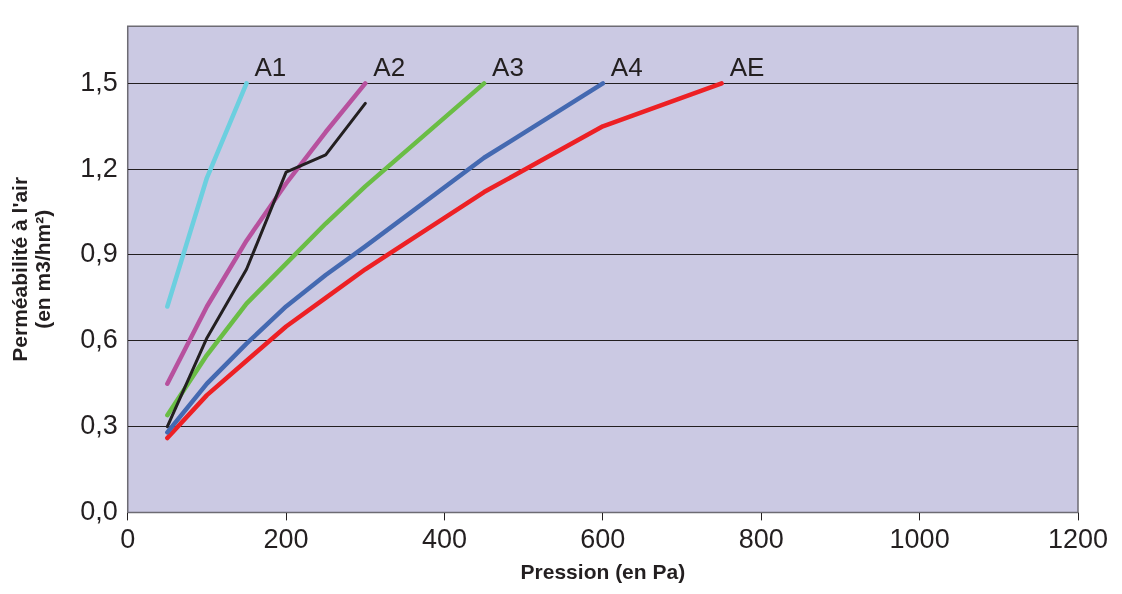 The width and height of the screenshot is (1122, 594). What do you see at coordinates (286, 539) in the screenshot?
I see `x-tick-label: 200` at bounding box center [286, 539].